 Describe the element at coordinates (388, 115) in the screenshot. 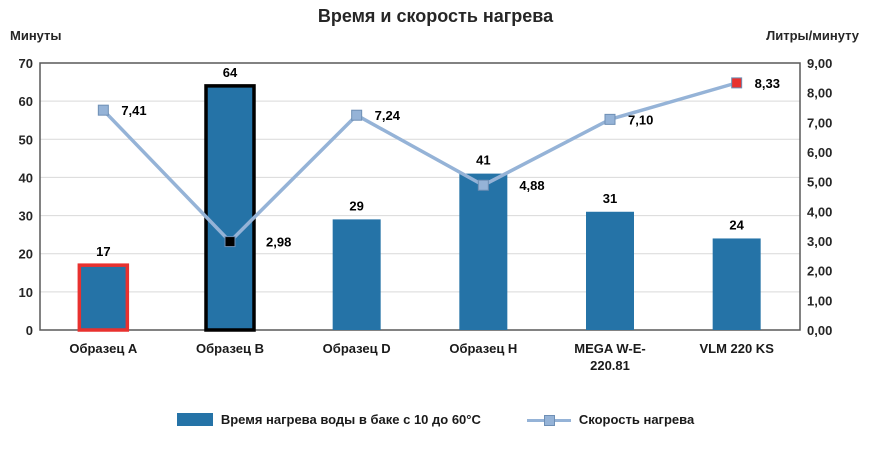

I see `line-value-label: 7,24` at that location.